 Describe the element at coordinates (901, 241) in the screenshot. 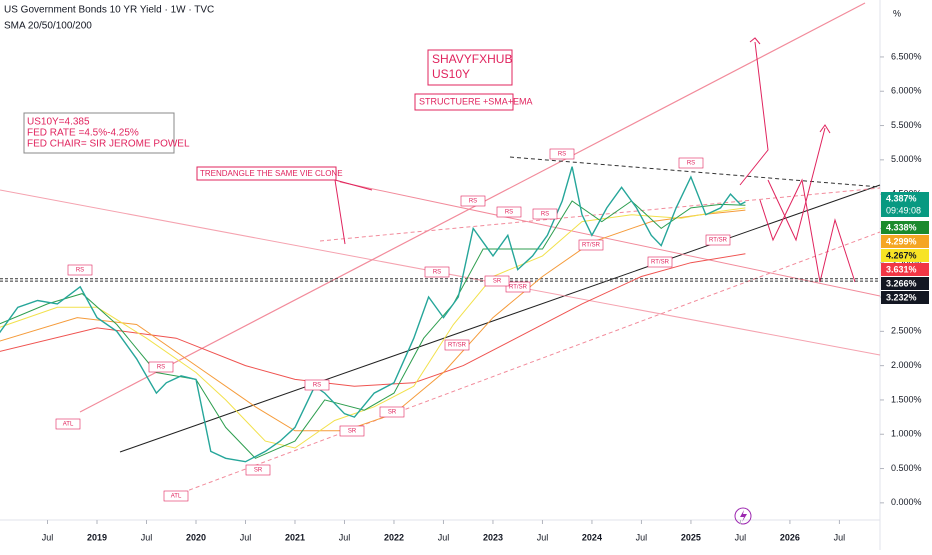

I see `price-label: 4.299%` at that location.